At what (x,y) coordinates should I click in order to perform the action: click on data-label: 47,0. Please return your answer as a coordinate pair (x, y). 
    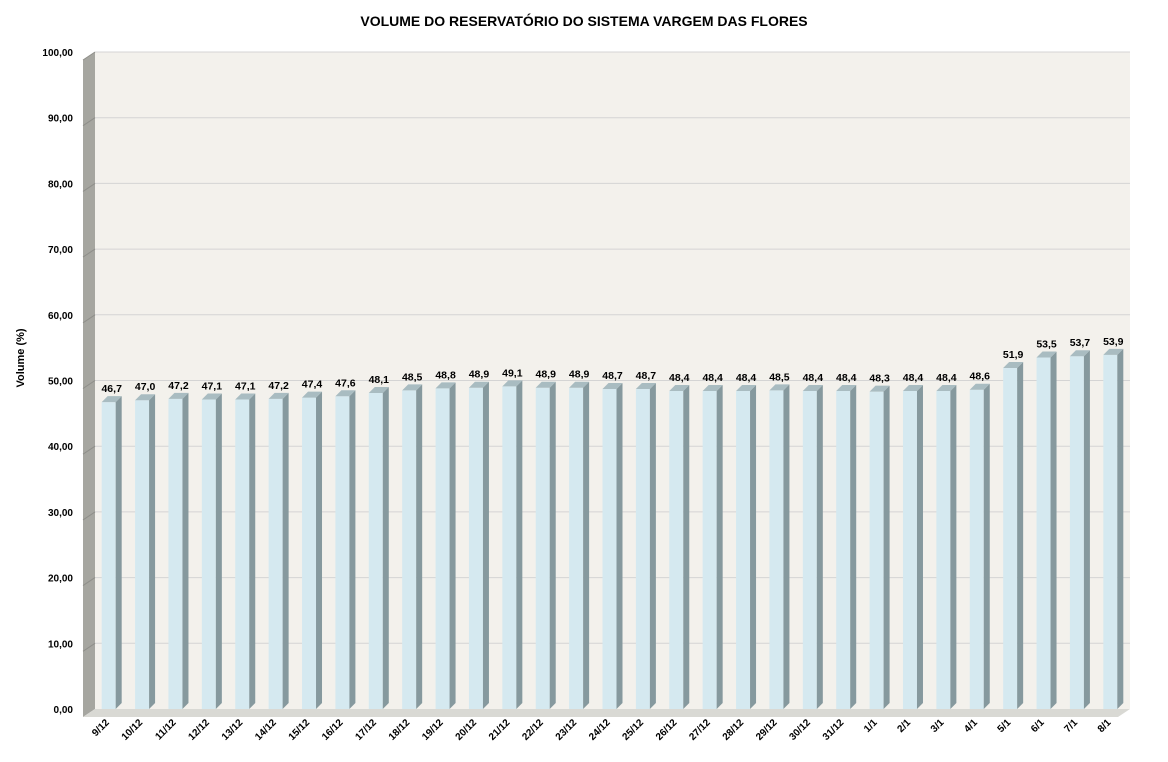
    Looking at the image, I should click on (145, 387).